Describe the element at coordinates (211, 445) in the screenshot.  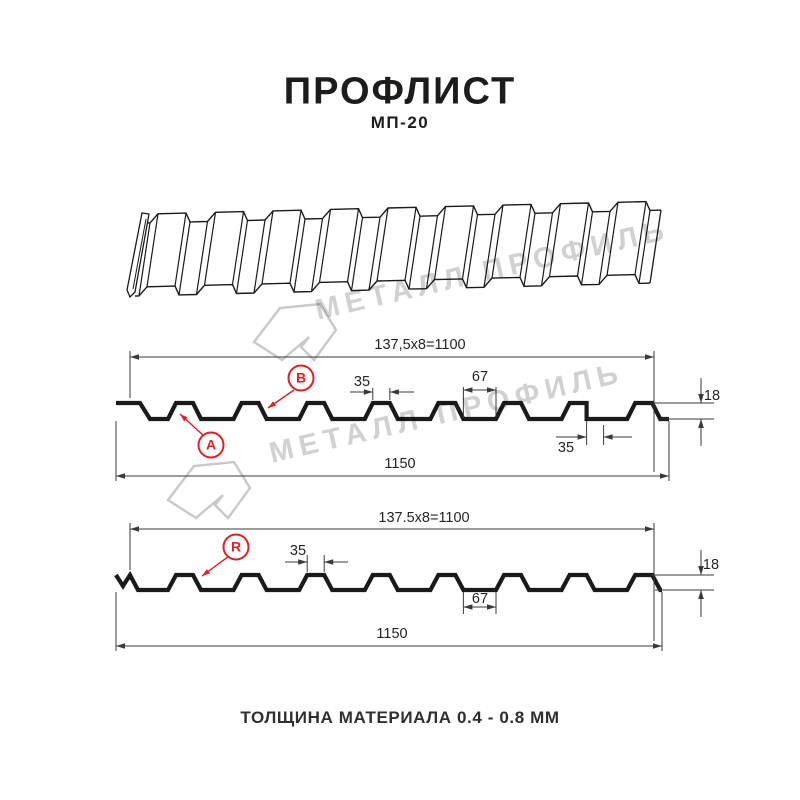
I see `callout-a: A` at that location.